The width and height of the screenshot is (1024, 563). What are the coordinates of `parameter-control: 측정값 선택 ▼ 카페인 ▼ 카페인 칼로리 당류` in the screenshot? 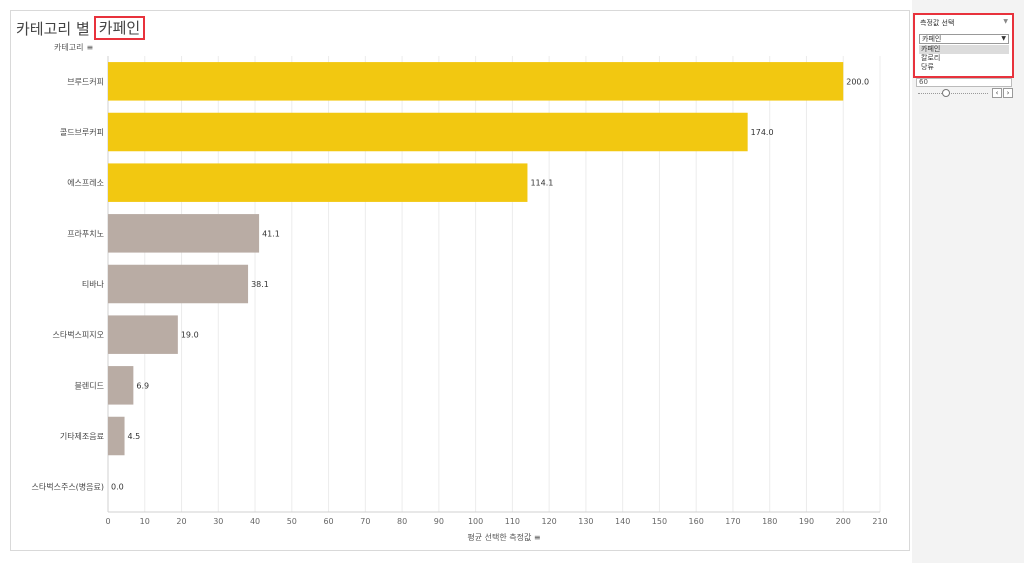 It's located at (963, 45).